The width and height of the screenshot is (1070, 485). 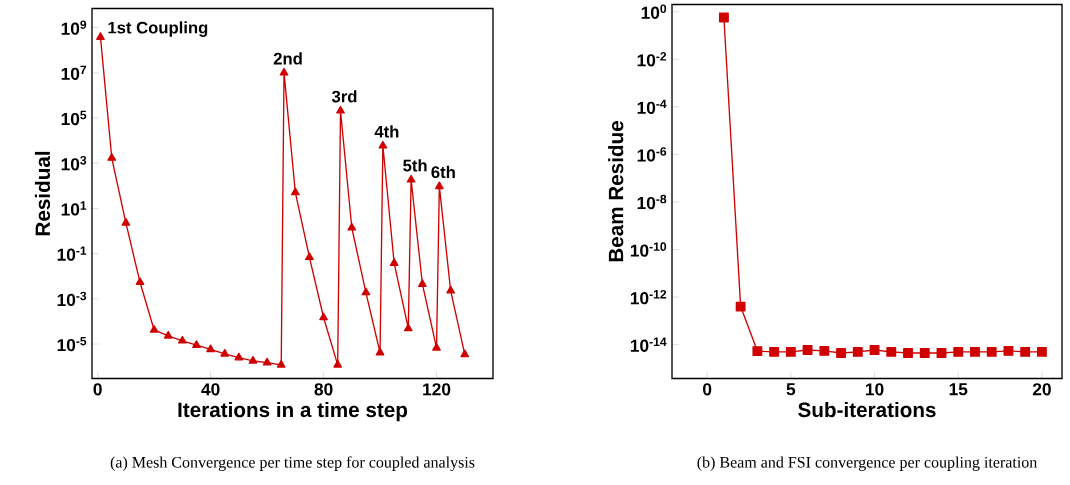 What do you see at coordinates (42, 194) in the screenshot?
I see `y-axis-title: Residual` at bounding box center [42, 194].